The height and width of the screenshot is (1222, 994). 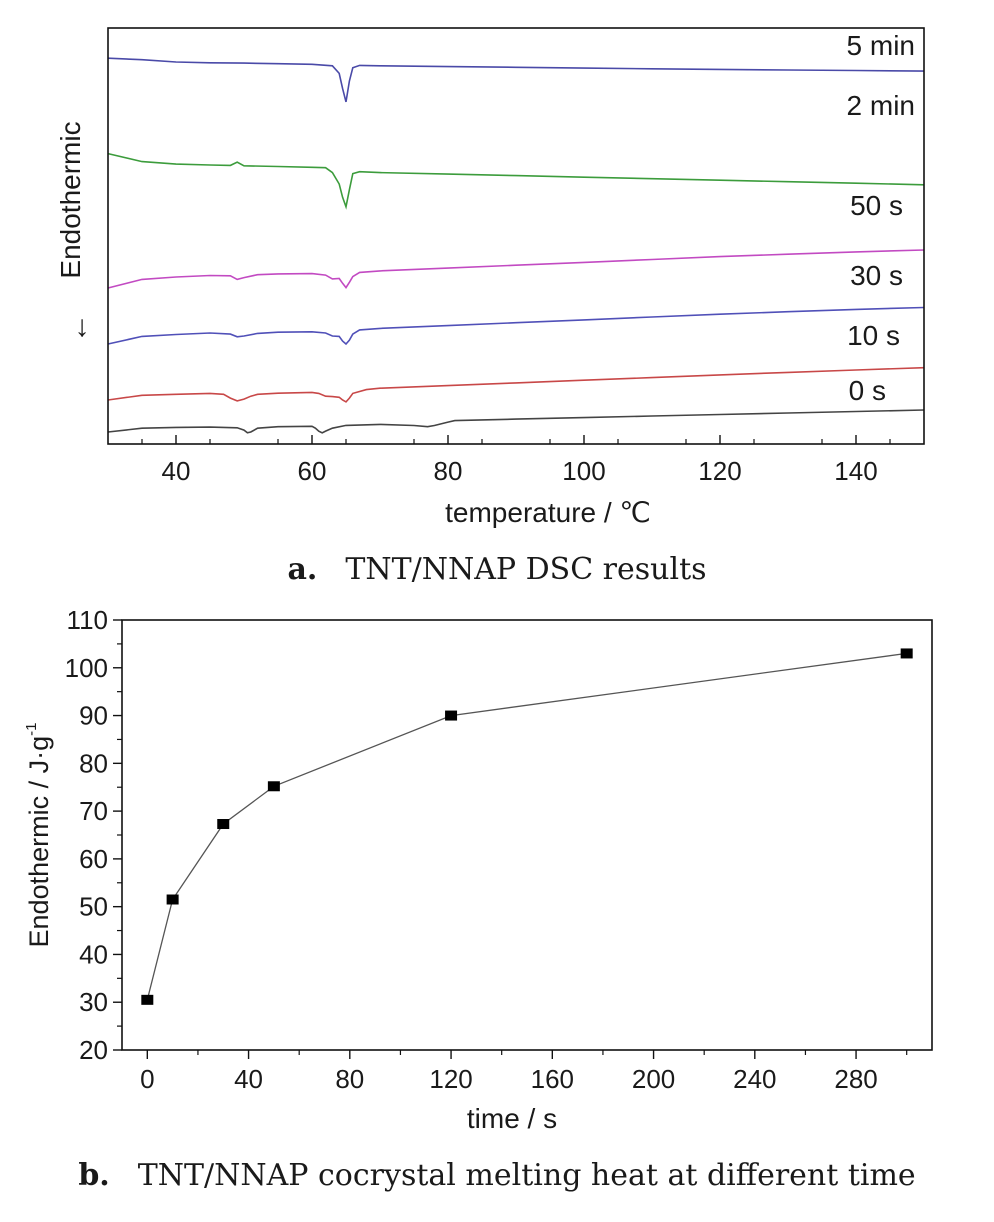 What do you see at coordinates (583, 471) in the screenshot?
I see `dsc-x-tick-label: 100` at bounding box center [583, 471].